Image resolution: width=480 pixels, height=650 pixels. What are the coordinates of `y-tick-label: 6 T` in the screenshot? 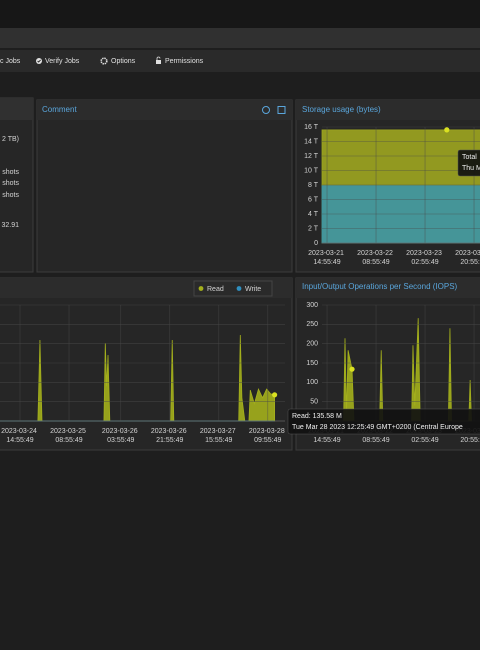 It's located at (313, 199).